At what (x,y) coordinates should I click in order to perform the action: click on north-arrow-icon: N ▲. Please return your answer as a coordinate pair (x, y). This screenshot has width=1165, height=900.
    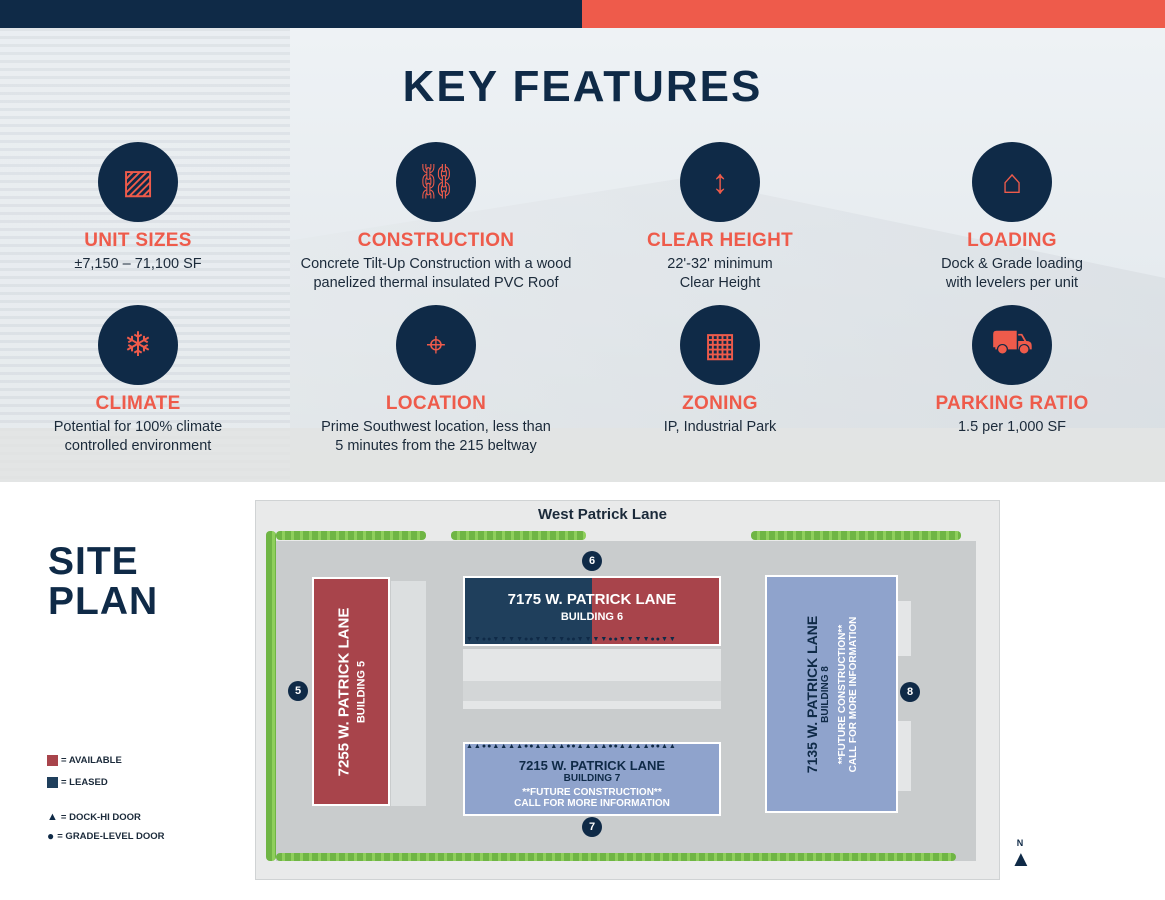
    Looking at the image, I should click on (1021, 854).